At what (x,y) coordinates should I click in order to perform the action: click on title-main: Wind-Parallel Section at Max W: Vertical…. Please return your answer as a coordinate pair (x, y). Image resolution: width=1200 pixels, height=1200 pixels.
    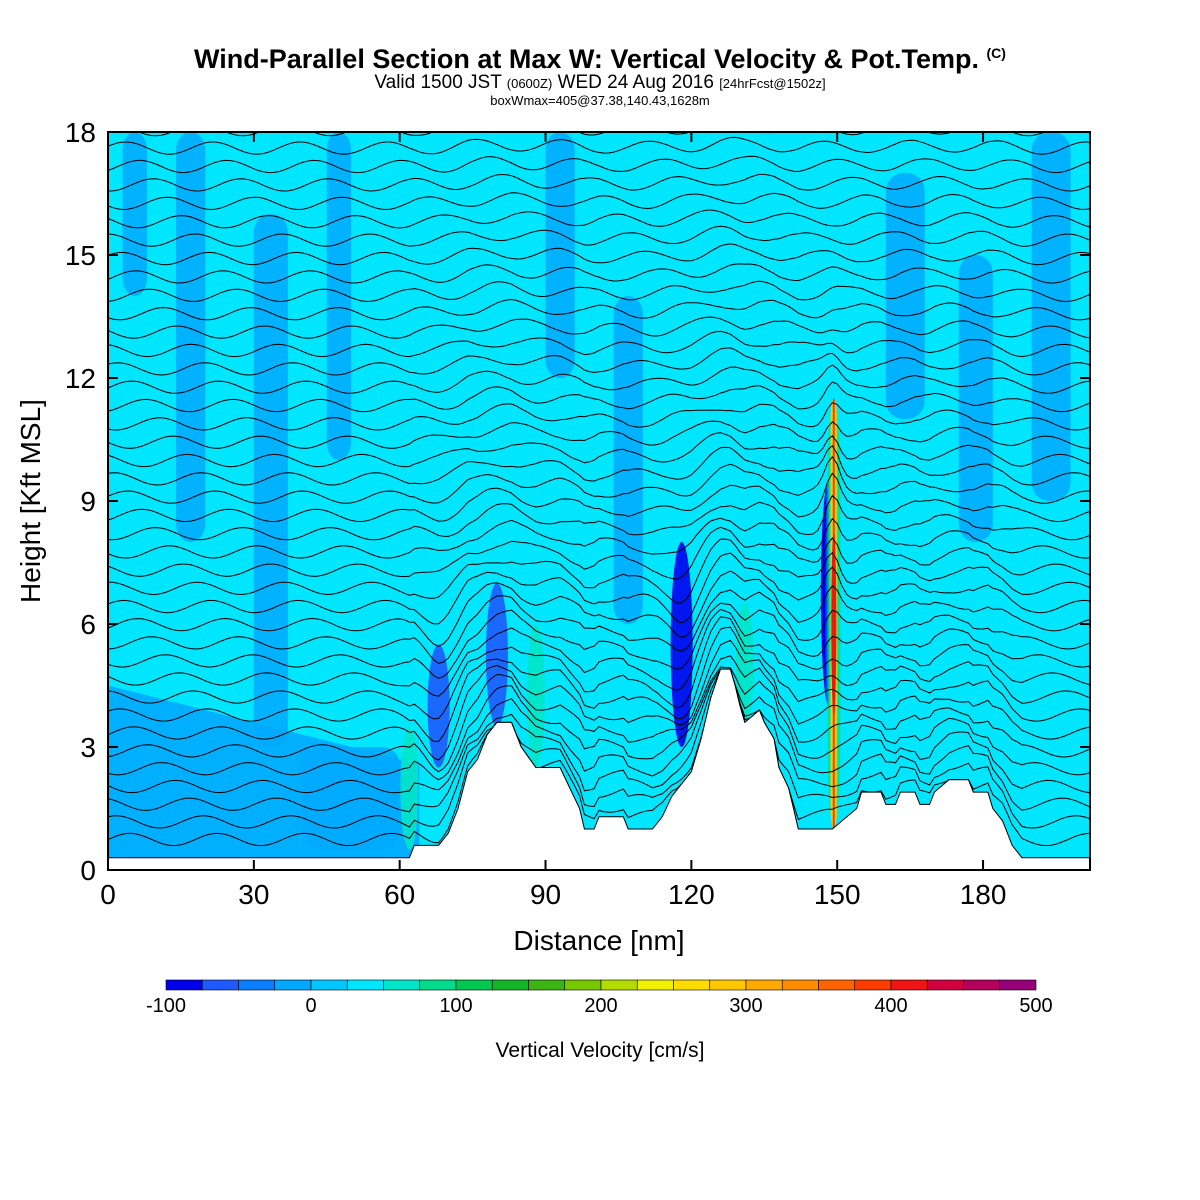
    Looking at the image, I should click on (586, 59).